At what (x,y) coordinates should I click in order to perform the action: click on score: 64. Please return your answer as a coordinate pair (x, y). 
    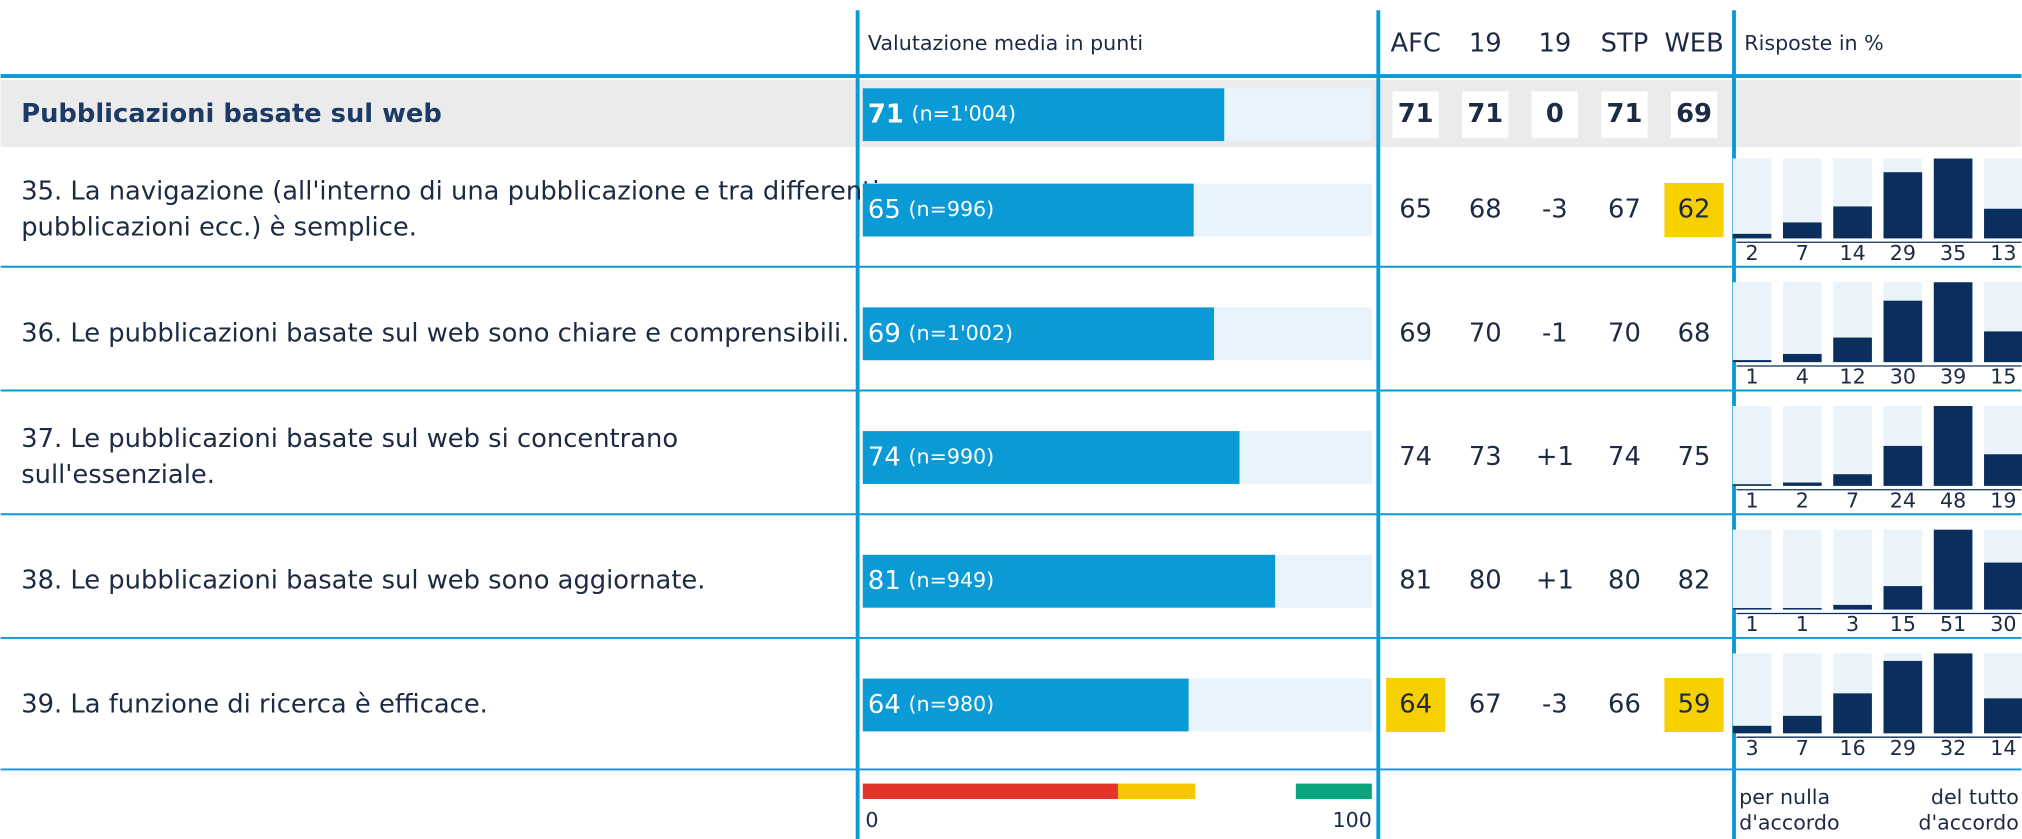
    Looking at the image, I should click on (884, 704).